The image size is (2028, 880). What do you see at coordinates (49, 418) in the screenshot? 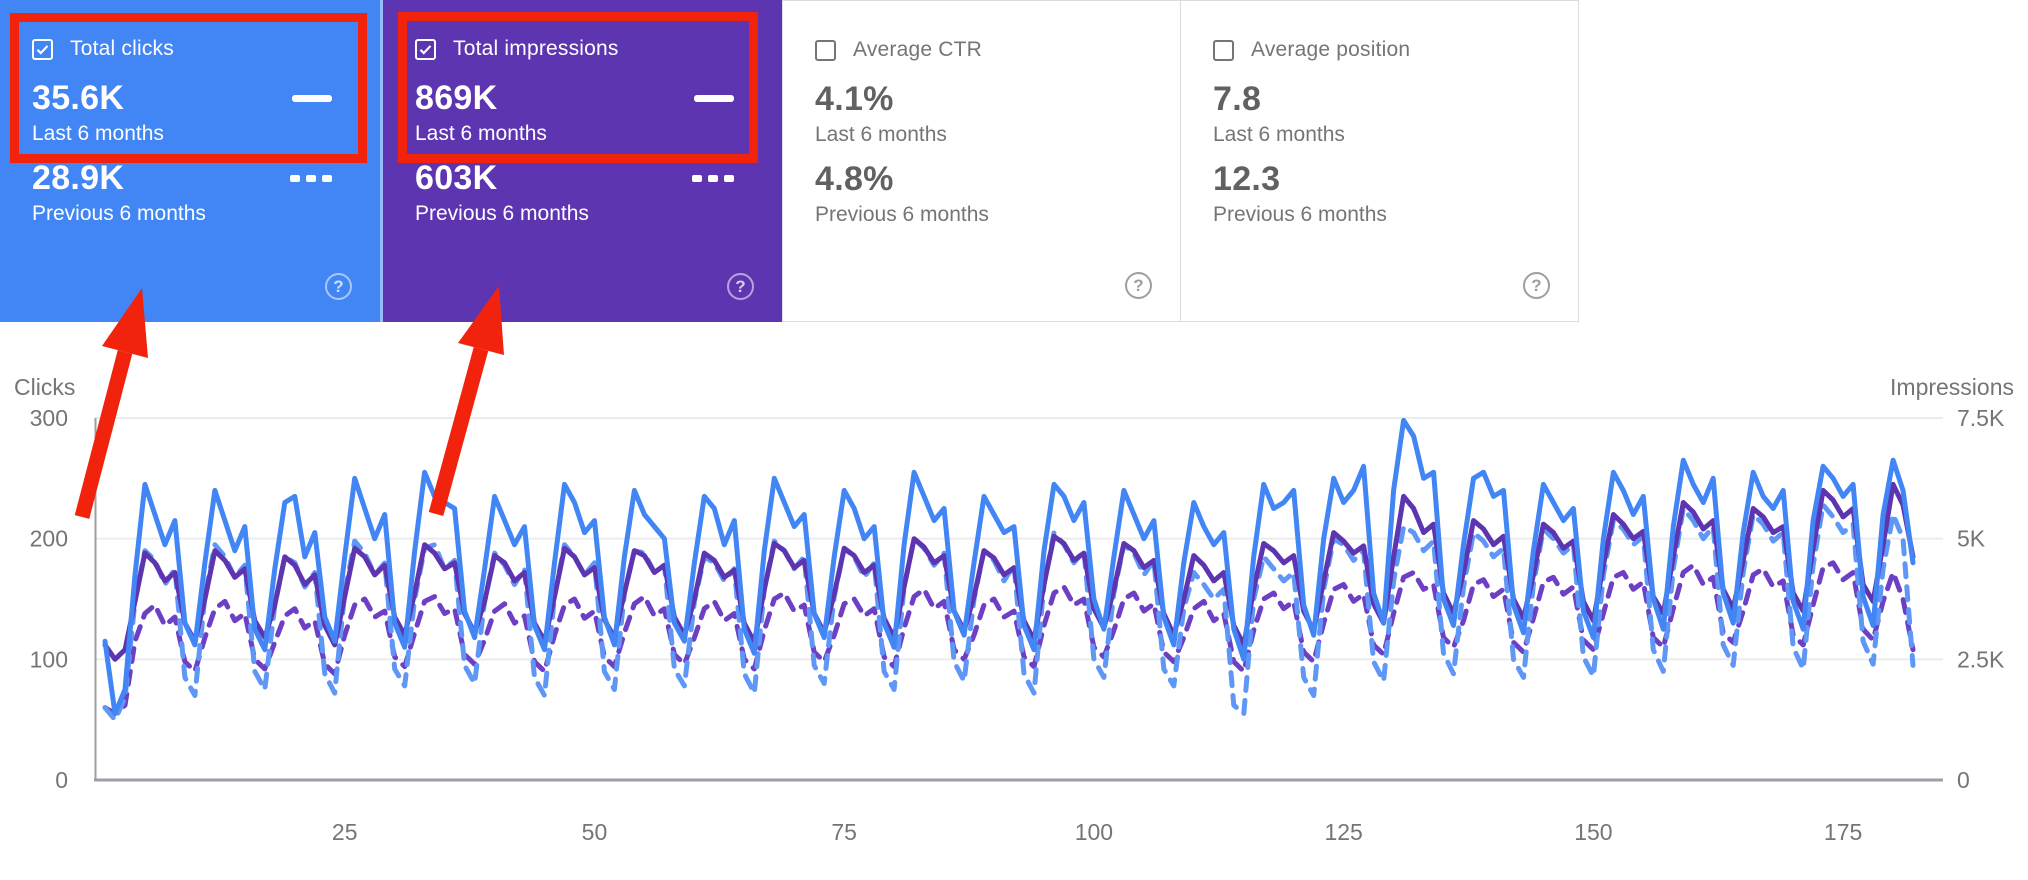
I see `left-axis-tick: 300` at bounding box center [49, 418].